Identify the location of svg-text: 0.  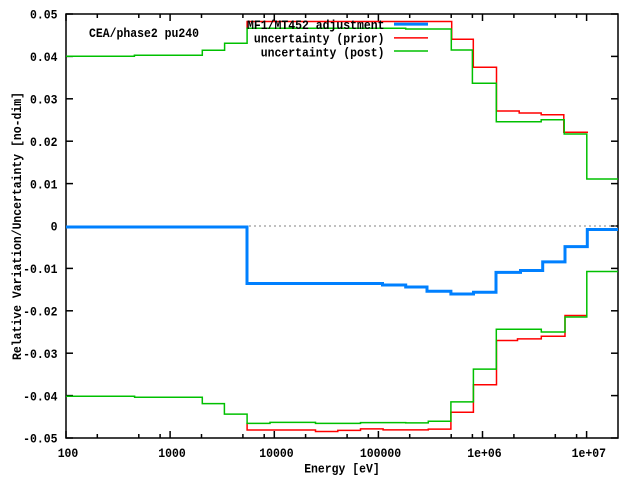
(54, 227).